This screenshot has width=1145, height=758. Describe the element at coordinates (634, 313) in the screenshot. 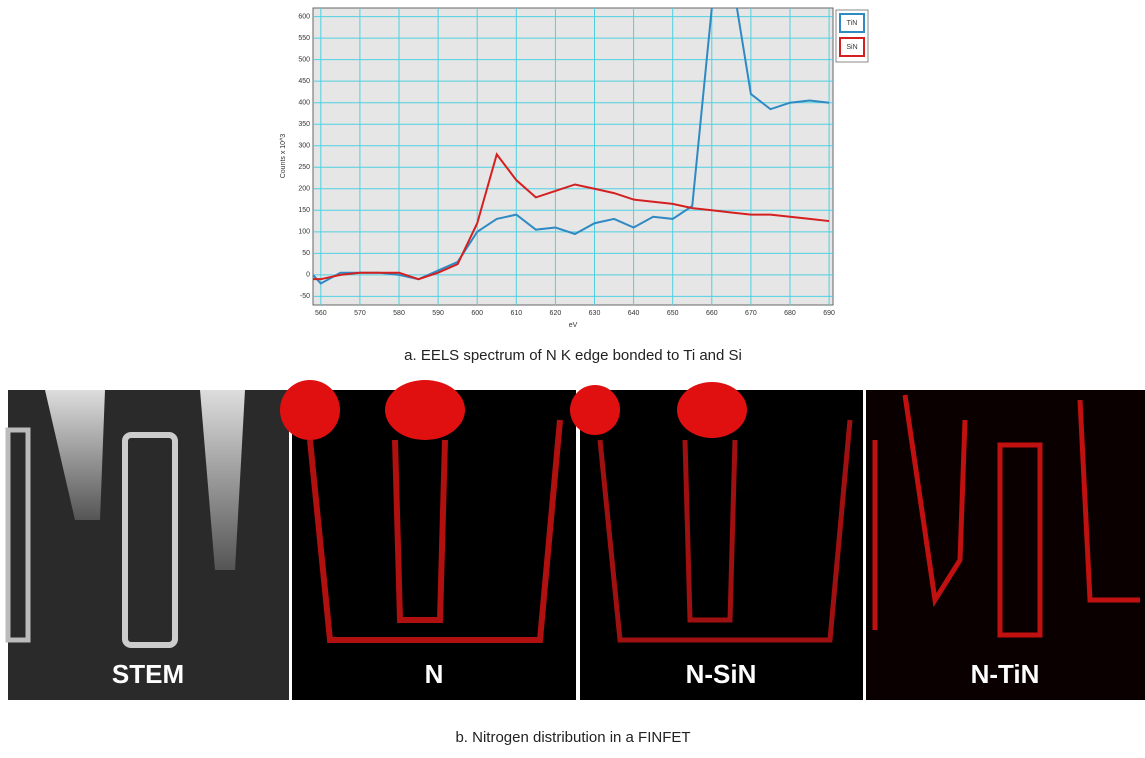

I see `x-tick-label: 640` at that location.